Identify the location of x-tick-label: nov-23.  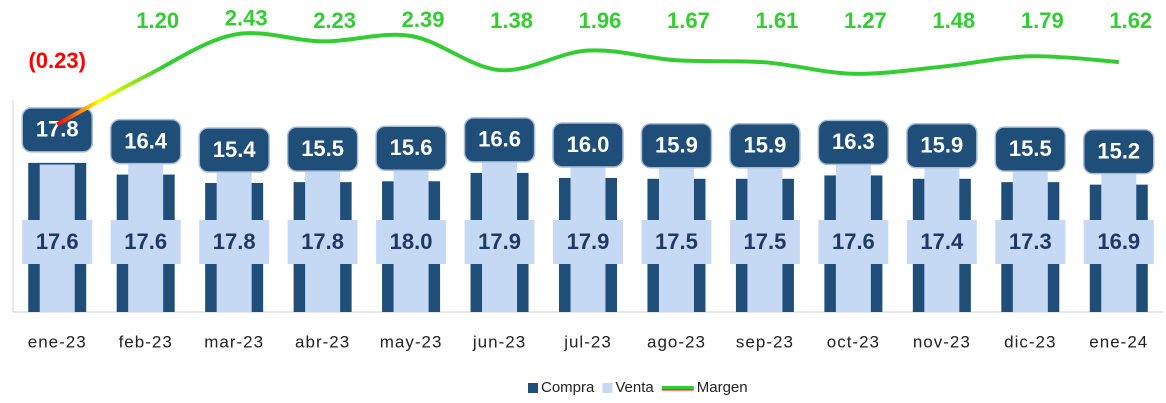
(942, 341).